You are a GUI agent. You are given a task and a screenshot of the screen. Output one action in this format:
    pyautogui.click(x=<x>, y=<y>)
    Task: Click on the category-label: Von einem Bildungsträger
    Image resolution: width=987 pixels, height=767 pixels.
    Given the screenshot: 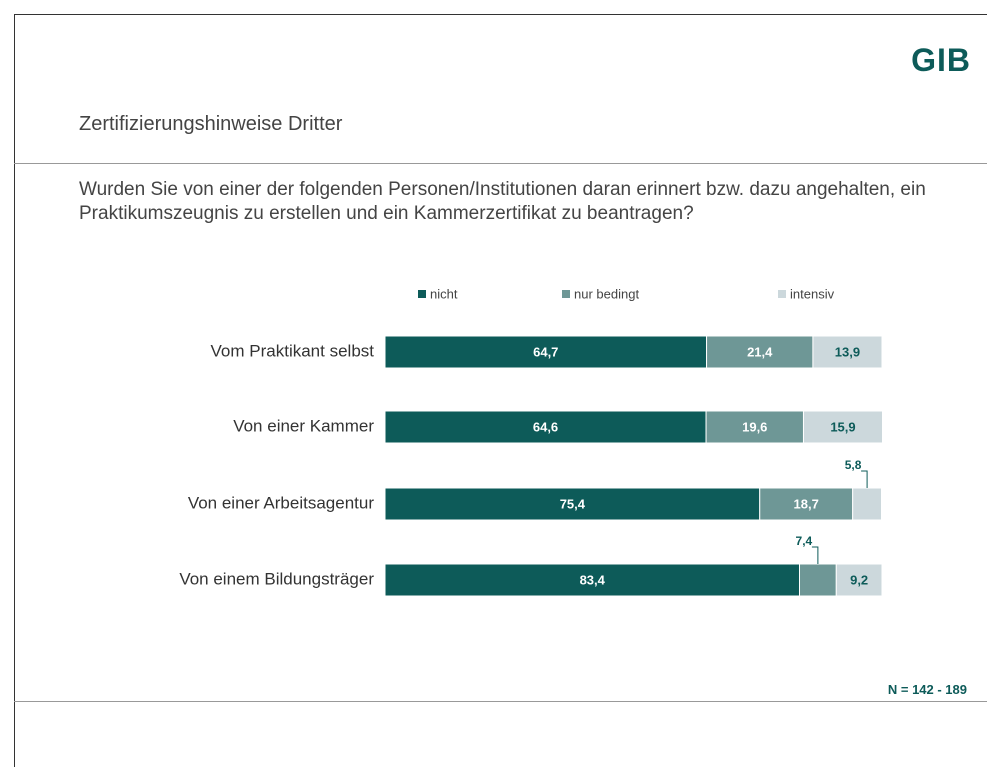 What is the action you would take?
    pyautogui.click(x=276, y=578)
    